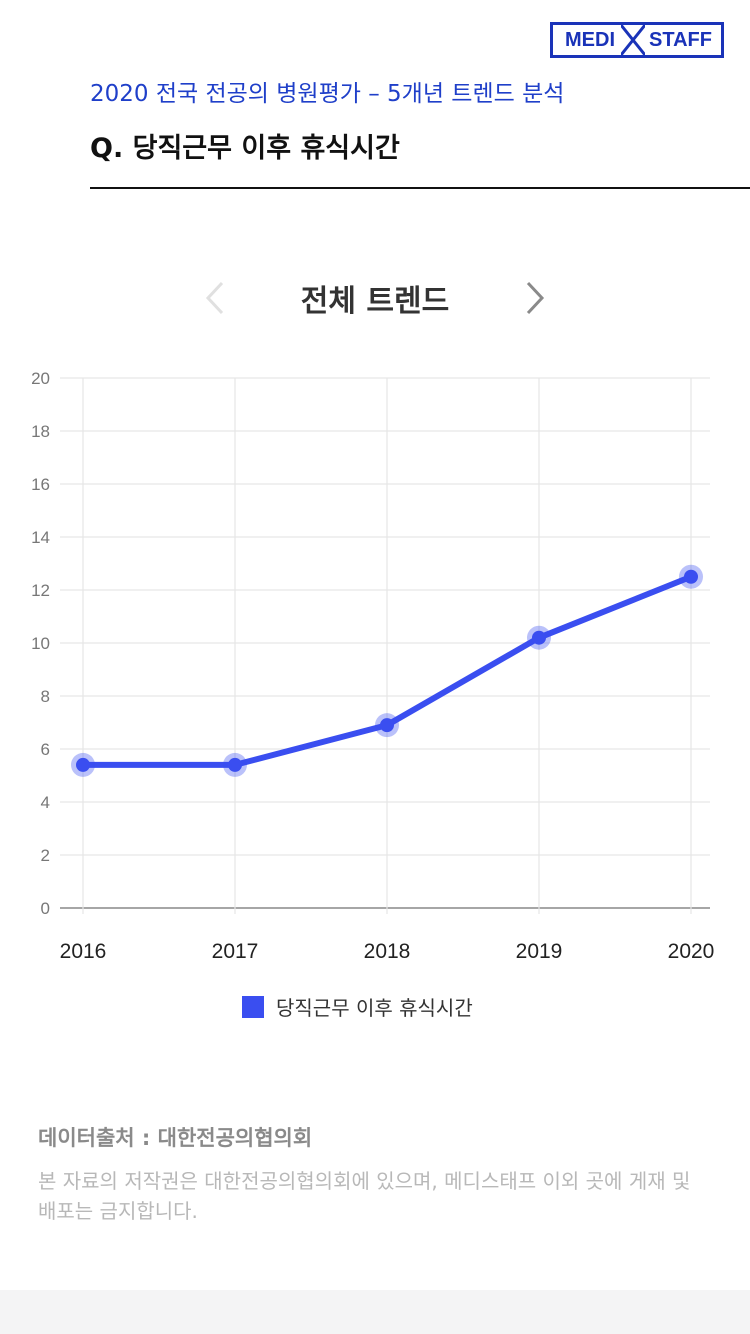 This screenshot has height=1334, width=750. What do you see at coordinates (45, 802) in the screenshot?
I see `y-tick-label: 4` at bounding box center [45, 802].